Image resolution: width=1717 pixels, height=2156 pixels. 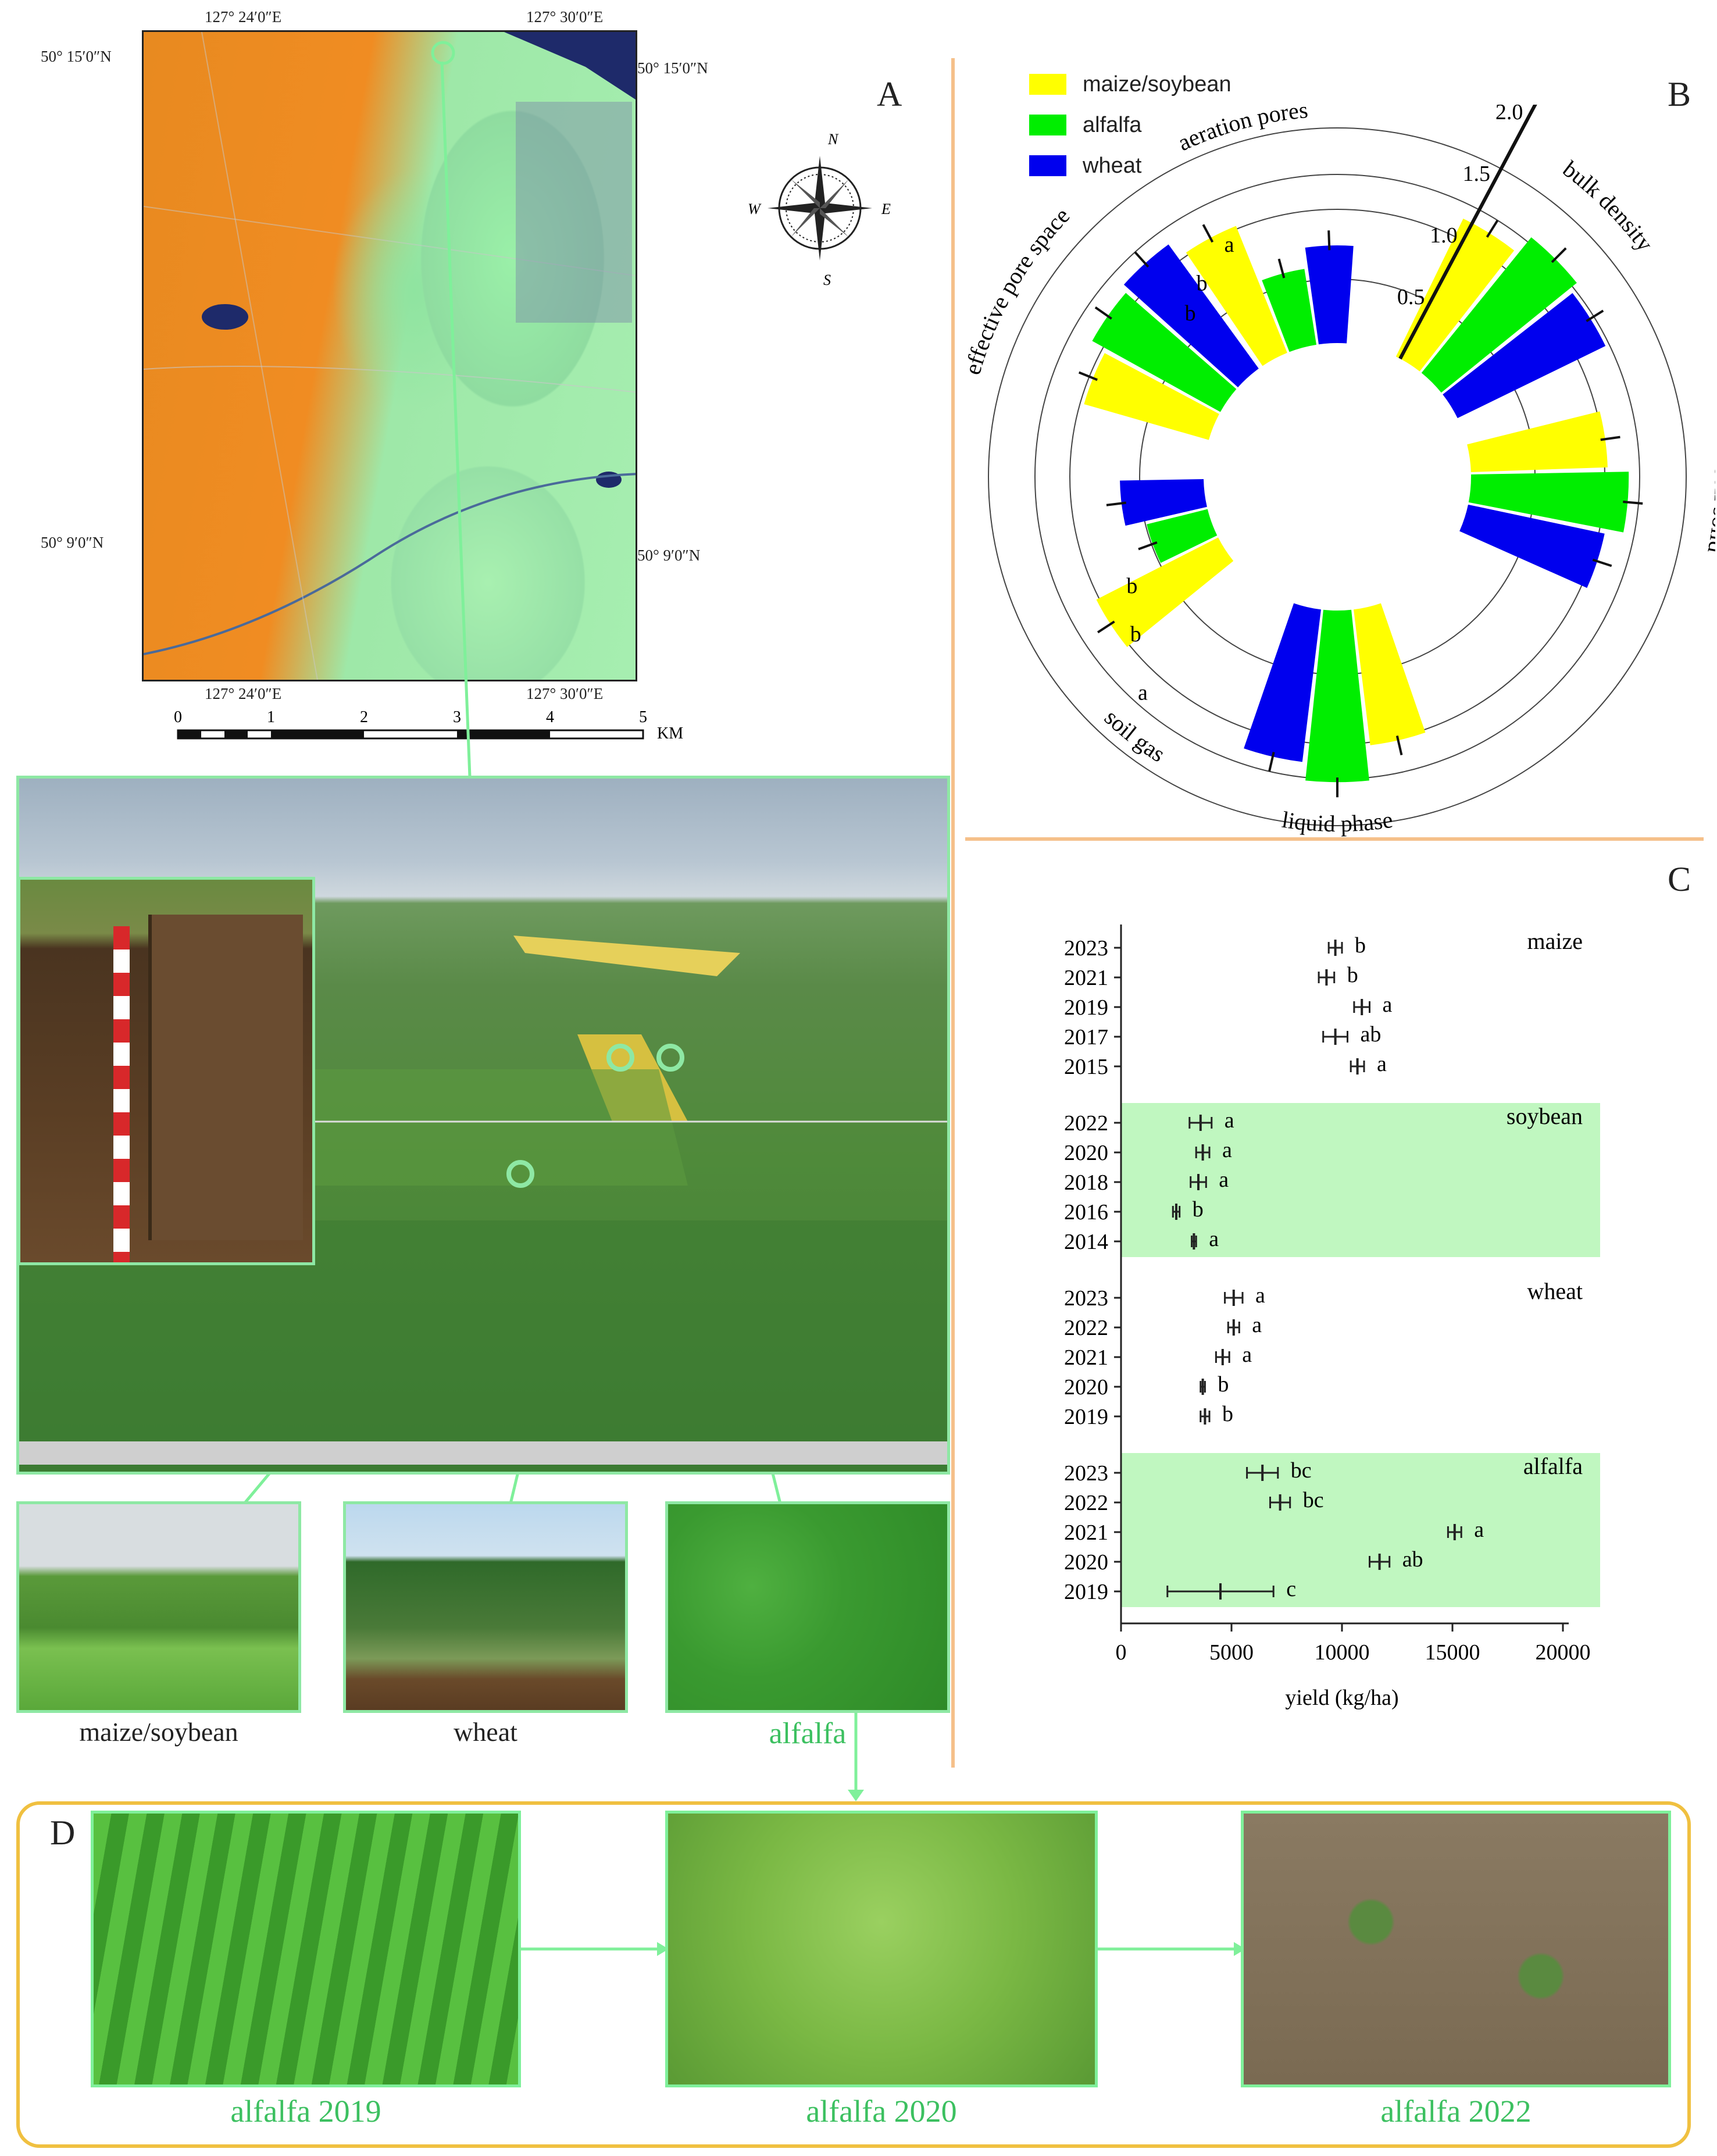 What do you see at coordinates (1476, 174) in the screenshot?
I see `radial-tick-2: 1.5` at bounding box center [1476, 174].